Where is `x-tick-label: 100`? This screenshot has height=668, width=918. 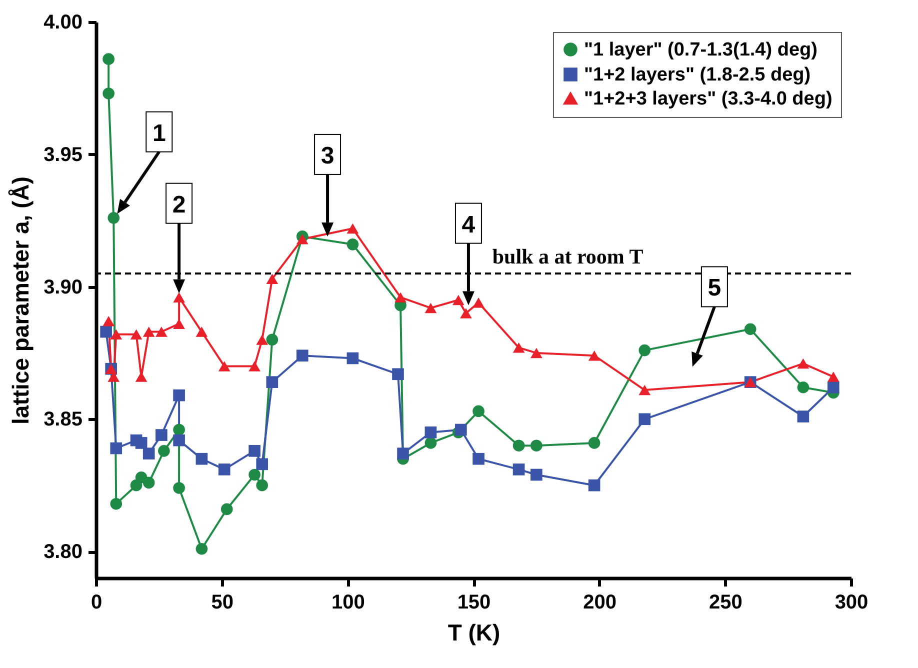
x-tick-label: 100 is located at coordinates (348, 603).